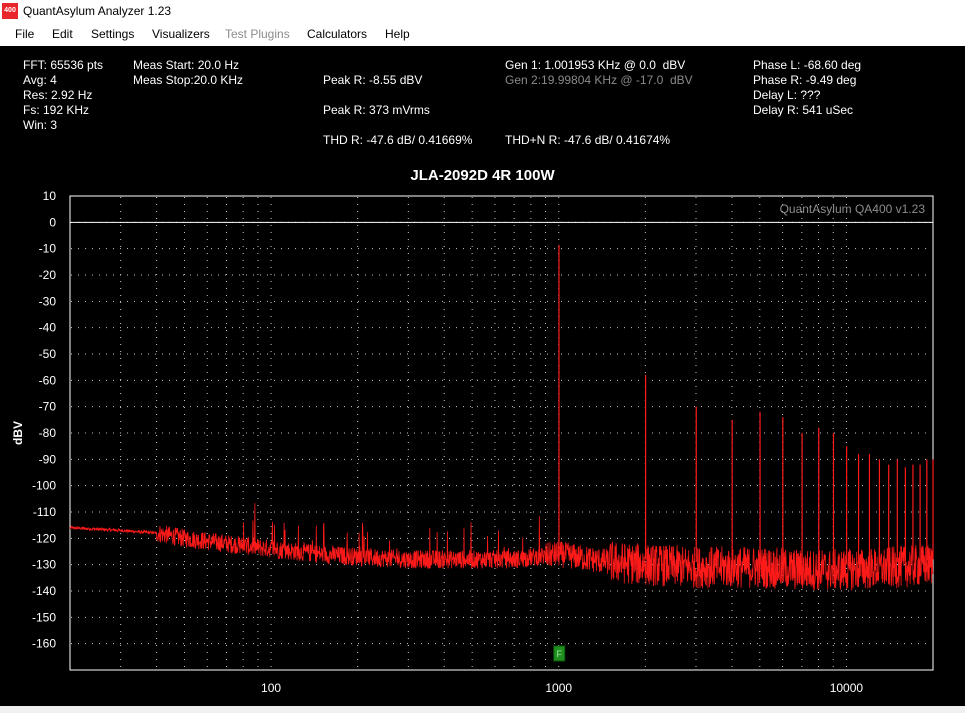 The width and height of the screenshot is (965, 713). I want to click on menu-visualizers: Visualizers, so click(181, 34).